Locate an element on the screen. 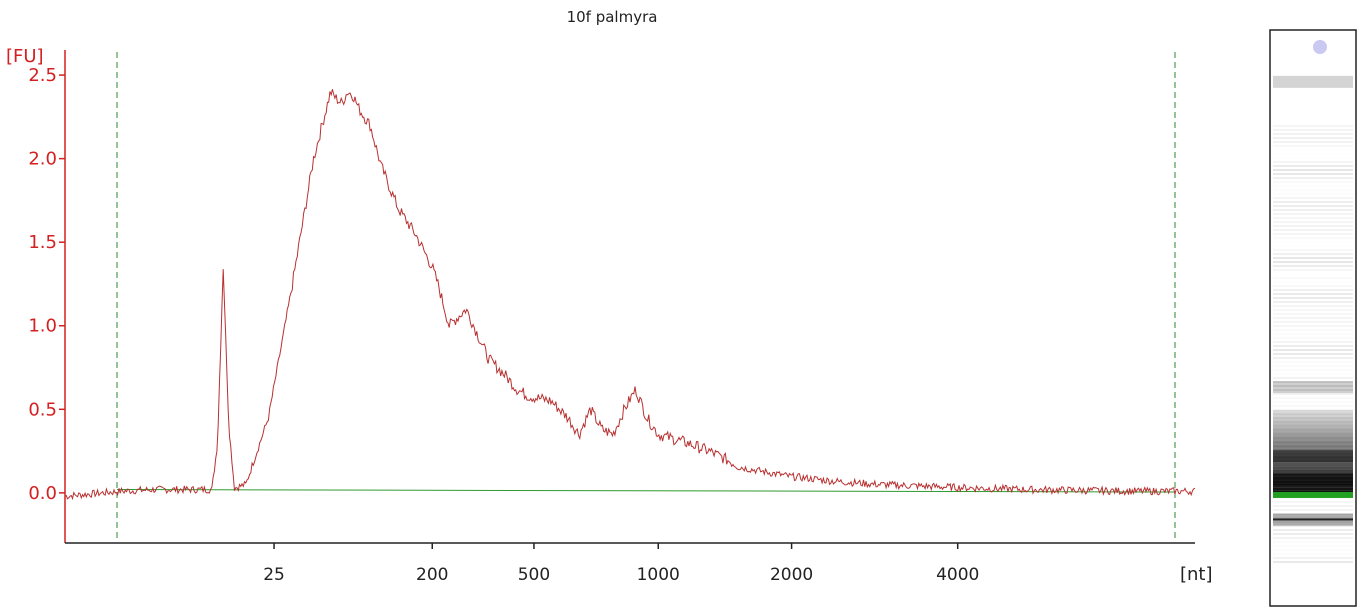 The width and height of the screenshot is (1361, 613). y-tick-label: 1.0 is located at coordinates (42, 326).